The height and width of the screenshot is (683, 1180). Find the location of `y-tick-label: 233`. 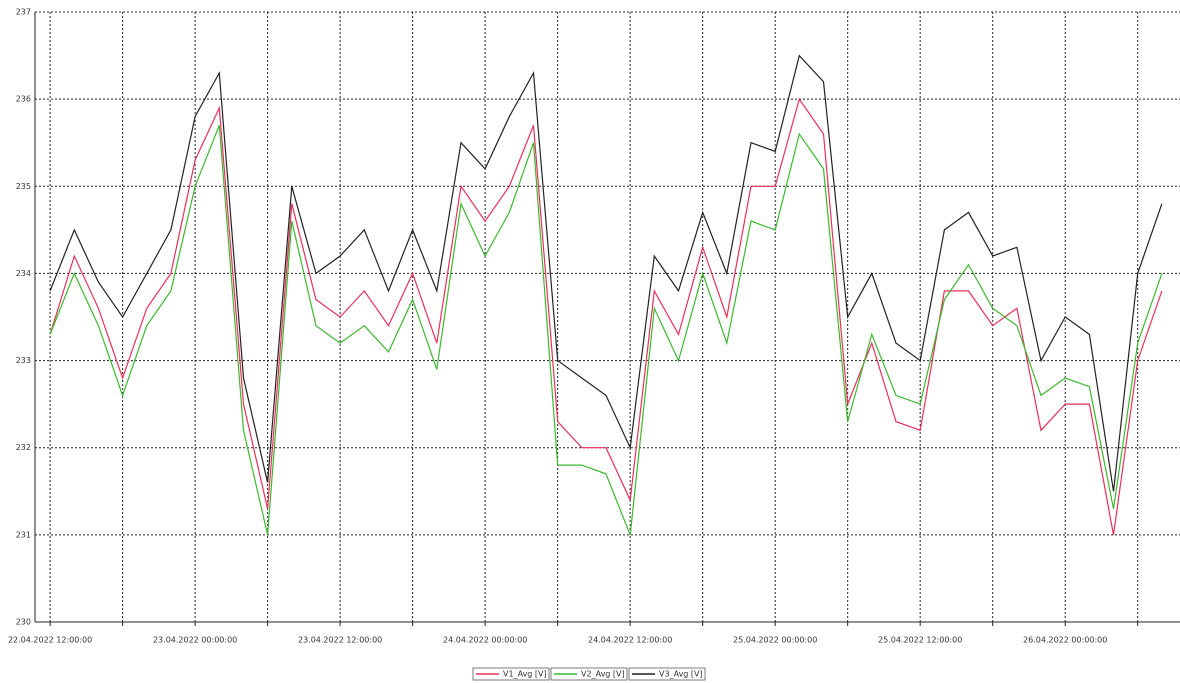

y-tick-label: 233 is located at coordinates (23, 360).